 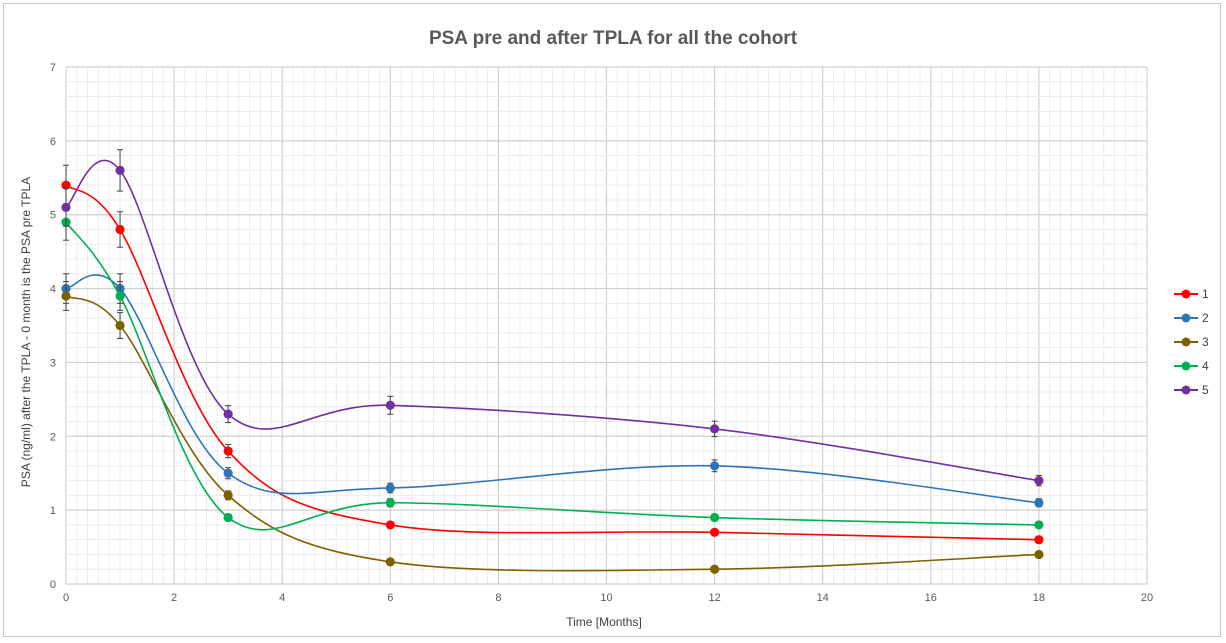 I want to click on y-tick-label: 1, so click(x=53, y=511).